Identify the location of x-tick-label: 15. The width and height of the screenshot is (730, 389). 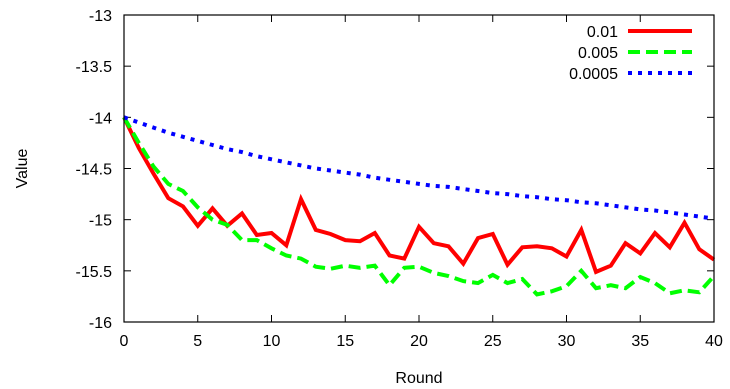
(345, 341).